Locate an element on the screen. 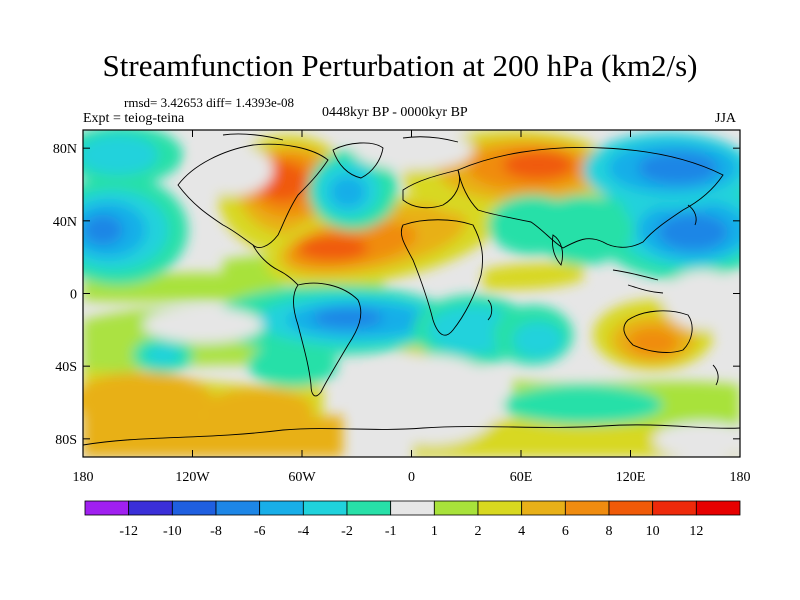 Image resolution: width=800 pixels, height=600 pixels. season-label: JJA is located at coordinates (726, 118).